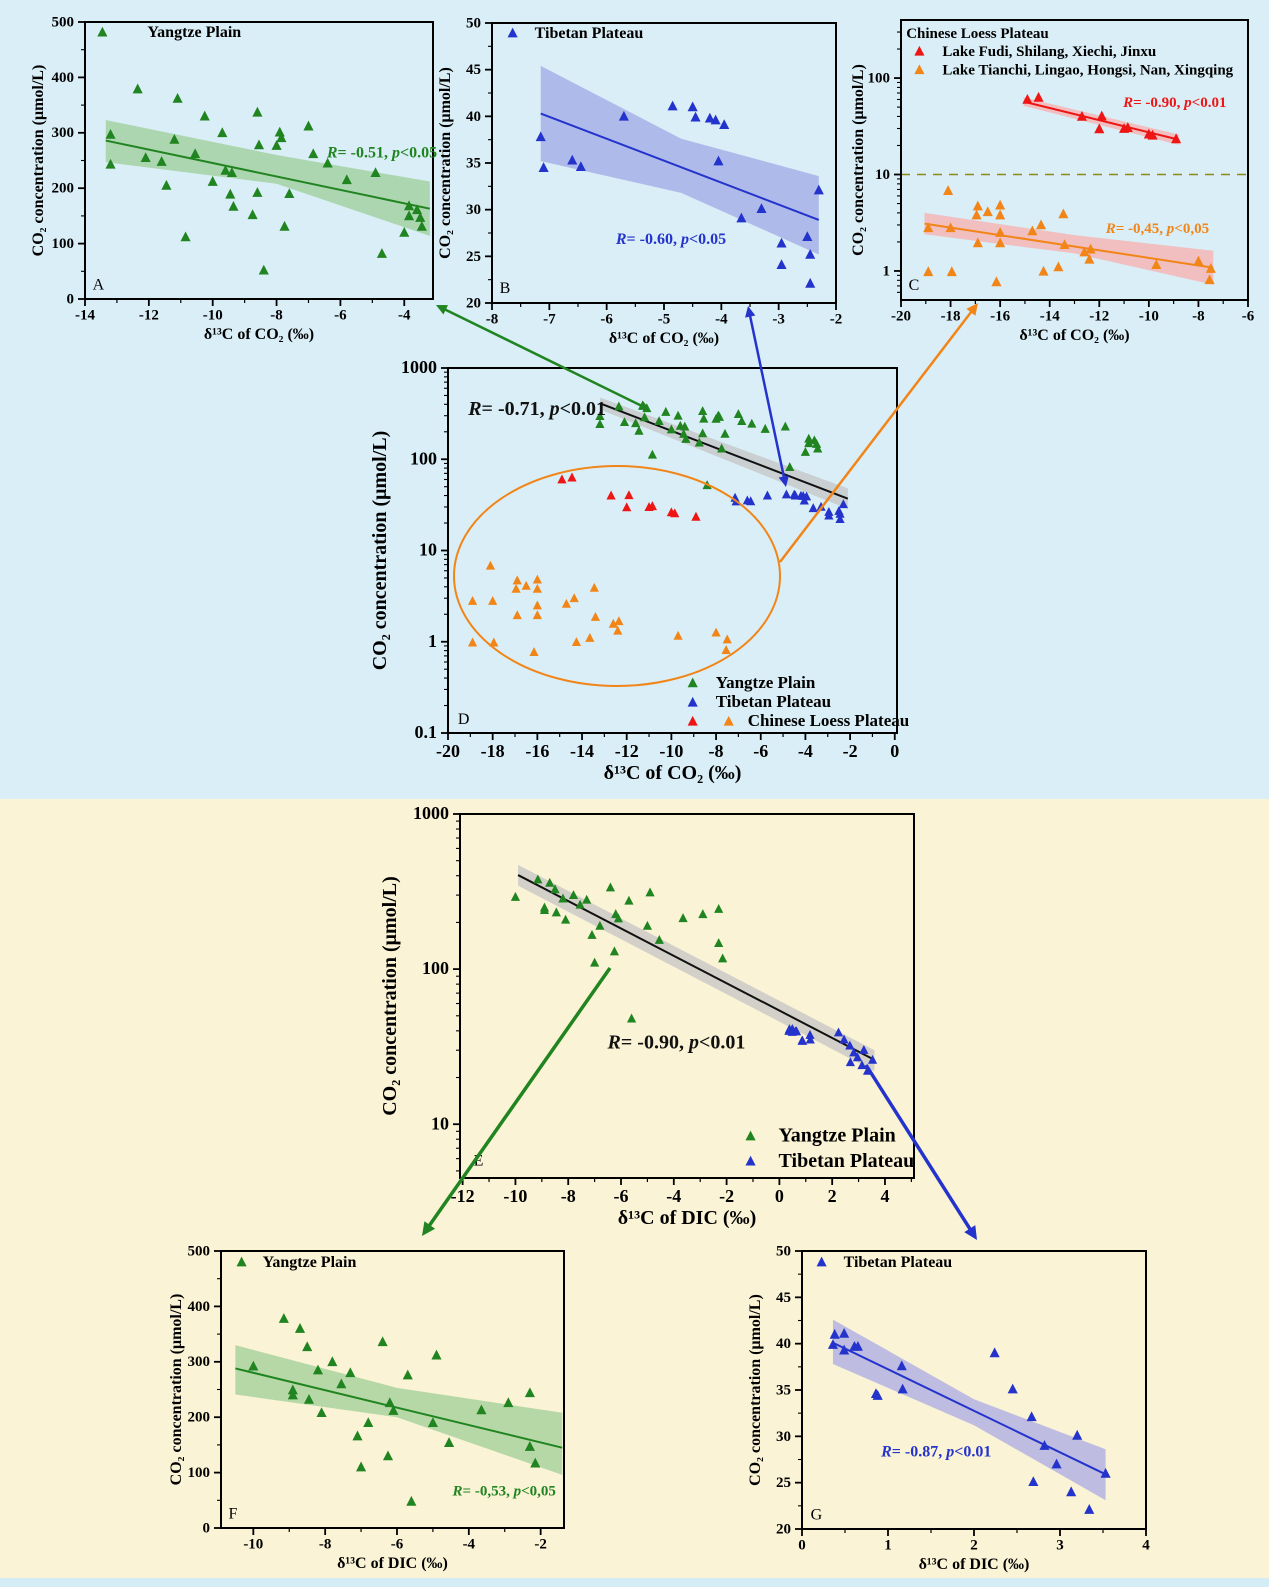  What do you see at coordinates (802, 1546) in the screenshot?
I see `x-tick-label: 0` at bounding box center [802, 1546].